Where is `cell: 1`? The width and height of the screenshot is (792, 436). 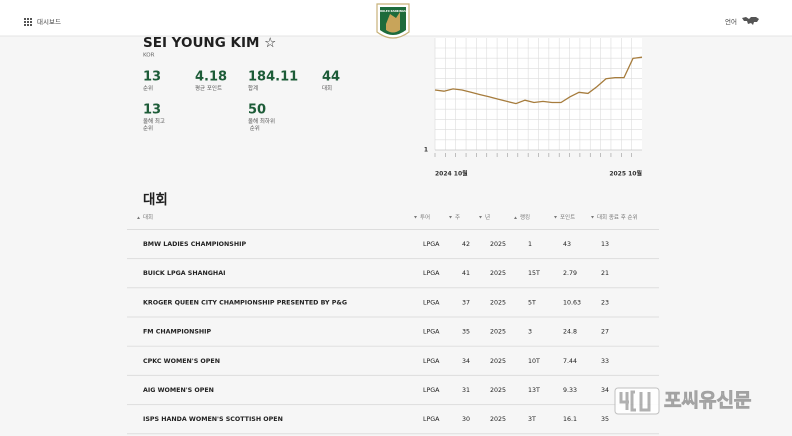
cell: 1 is located at coordinates (530, 244).